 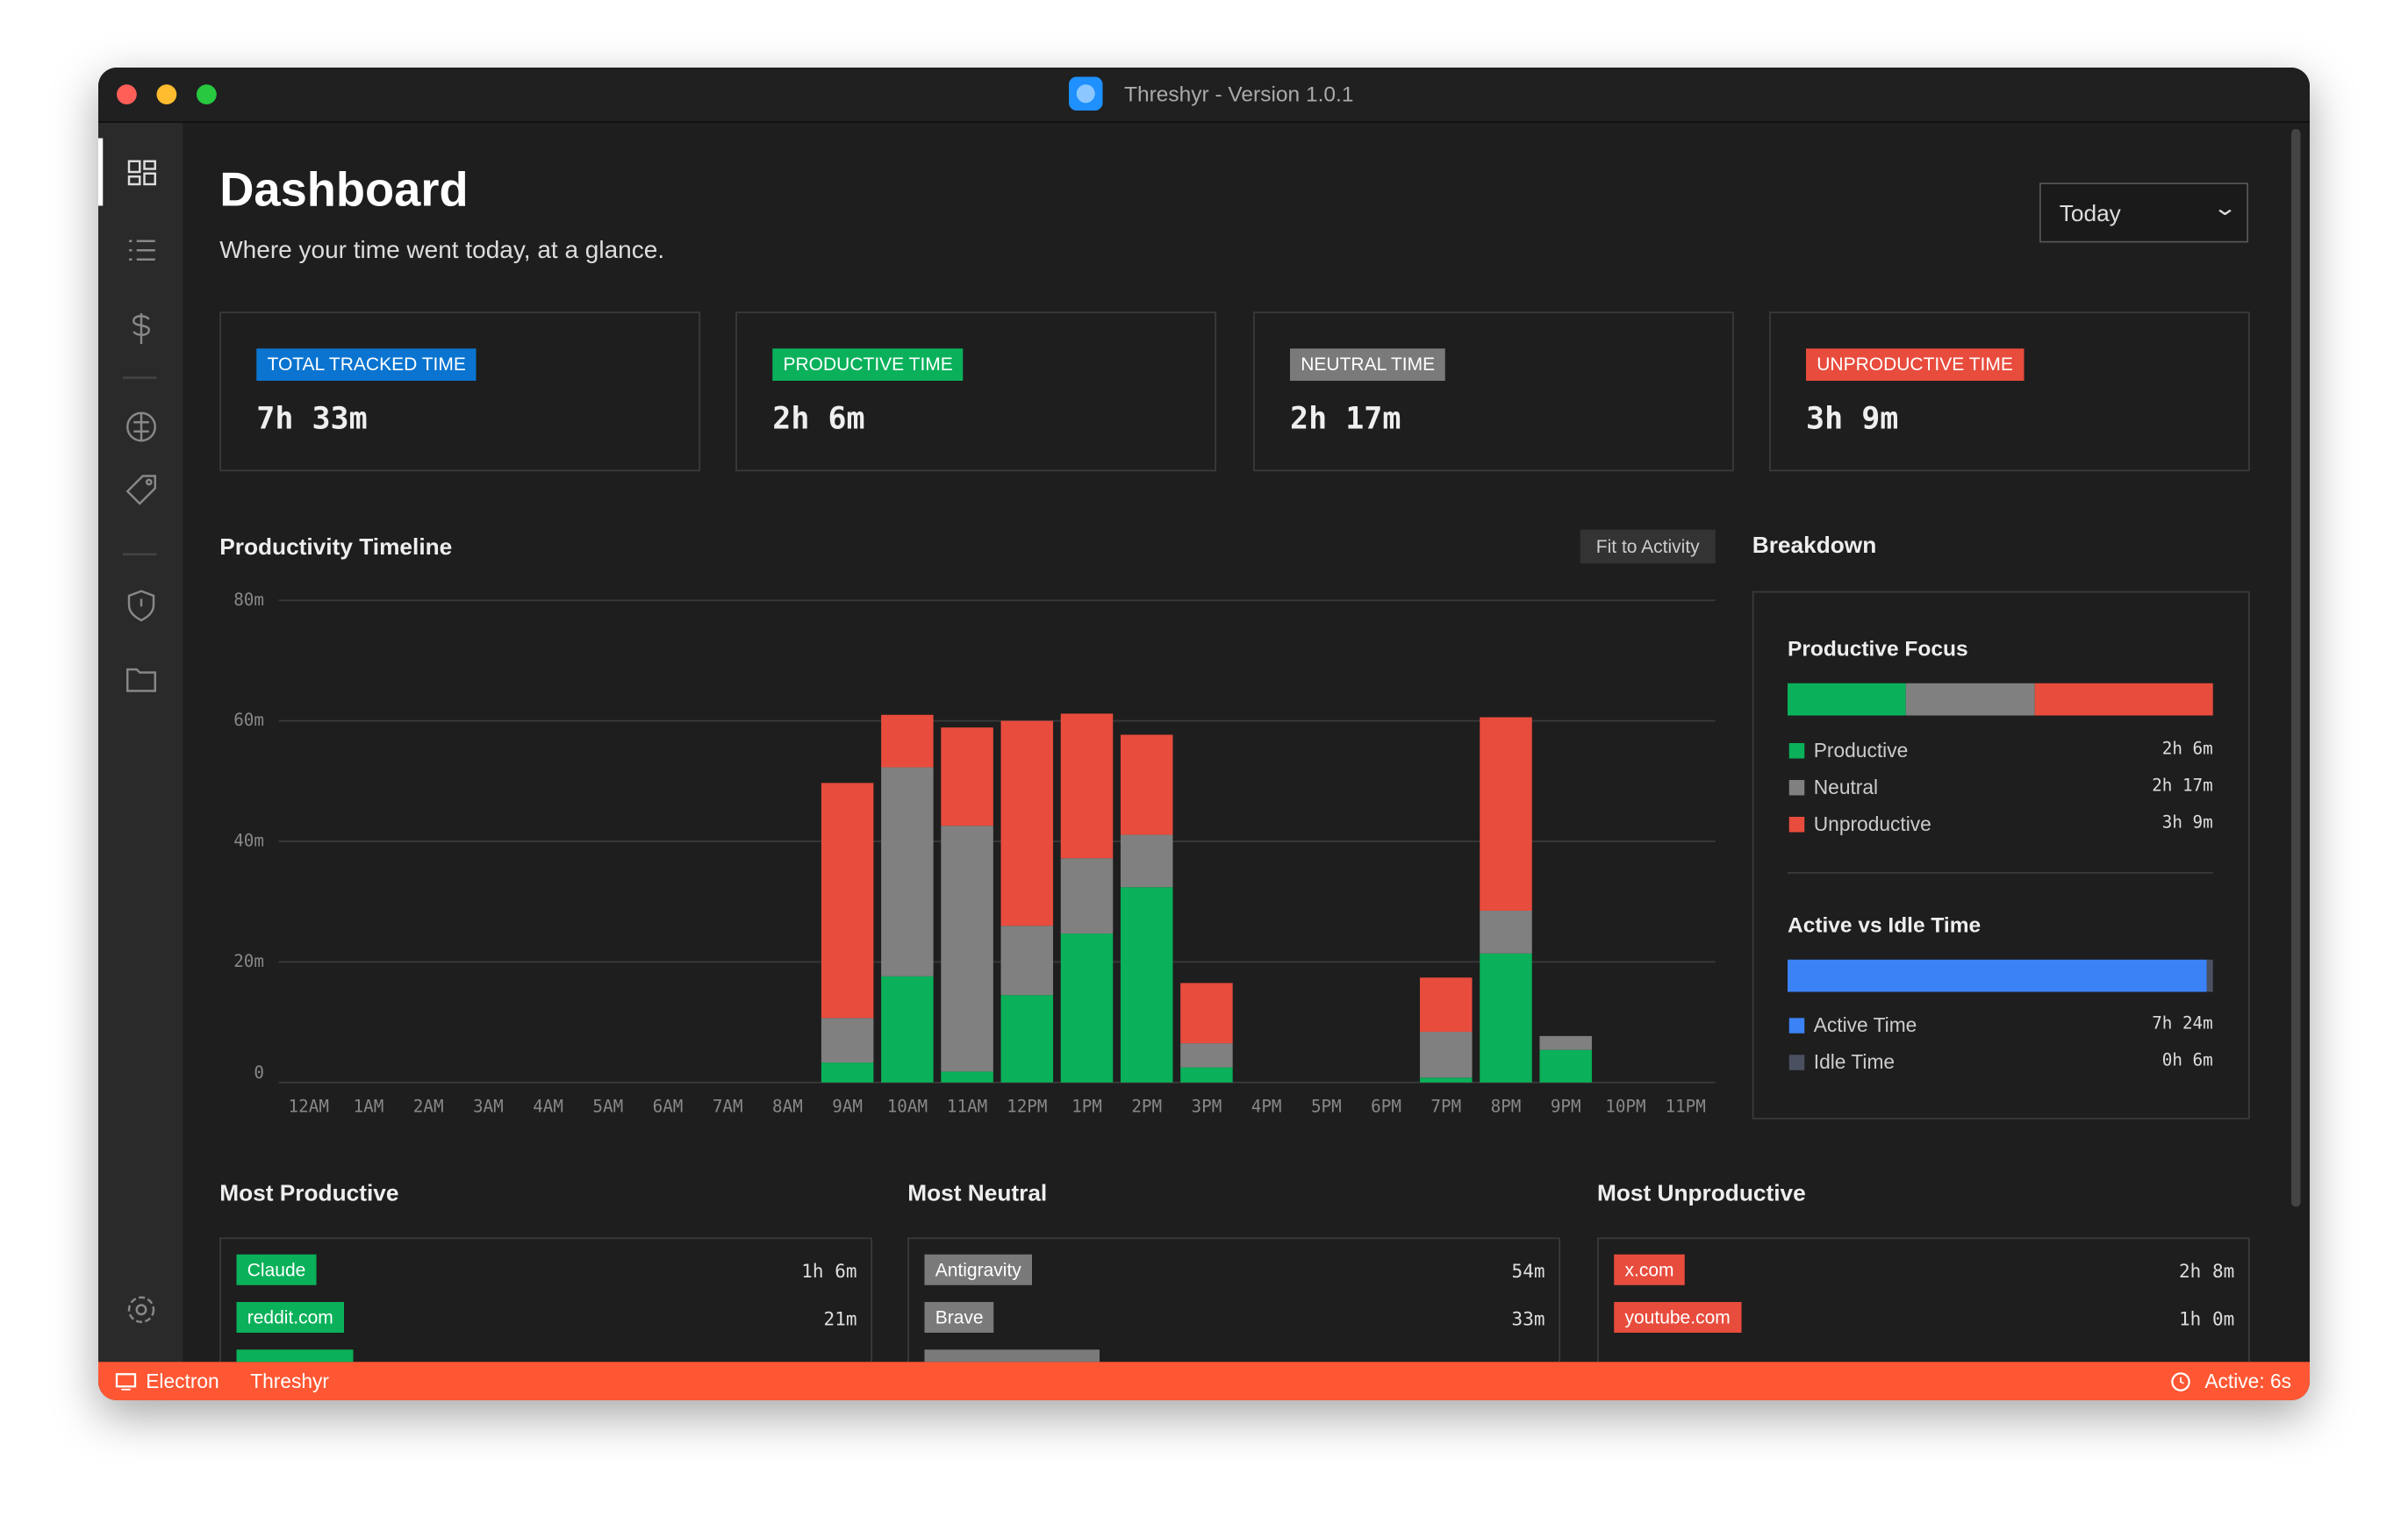 I want to click on x-tick-label: 2AM, so click(x=428, y=1106).